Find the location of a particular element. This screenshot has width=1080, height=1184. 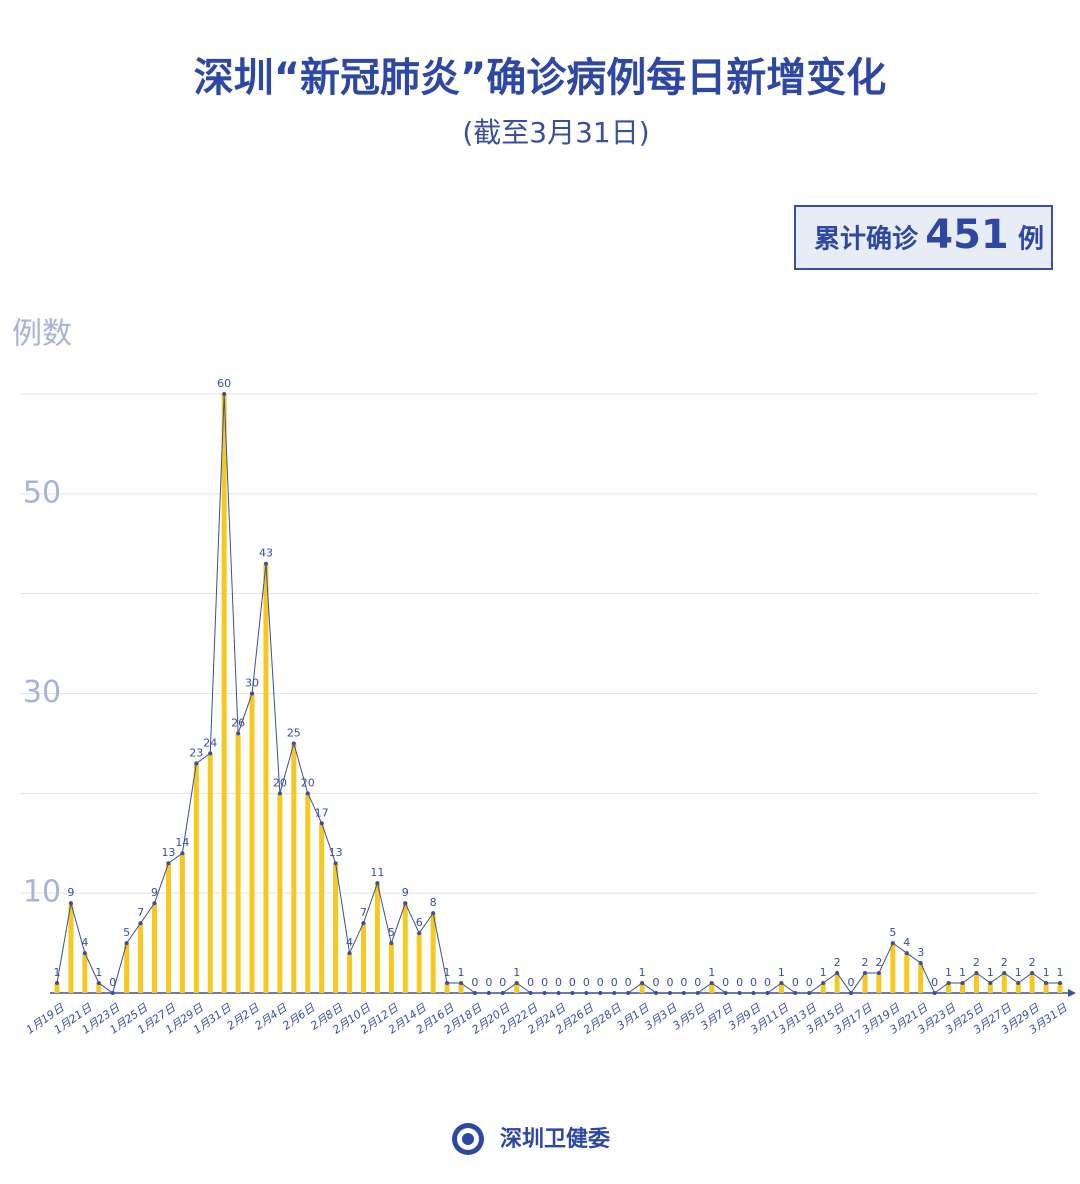

data-label: 14 is located at coordinates (182, 842).